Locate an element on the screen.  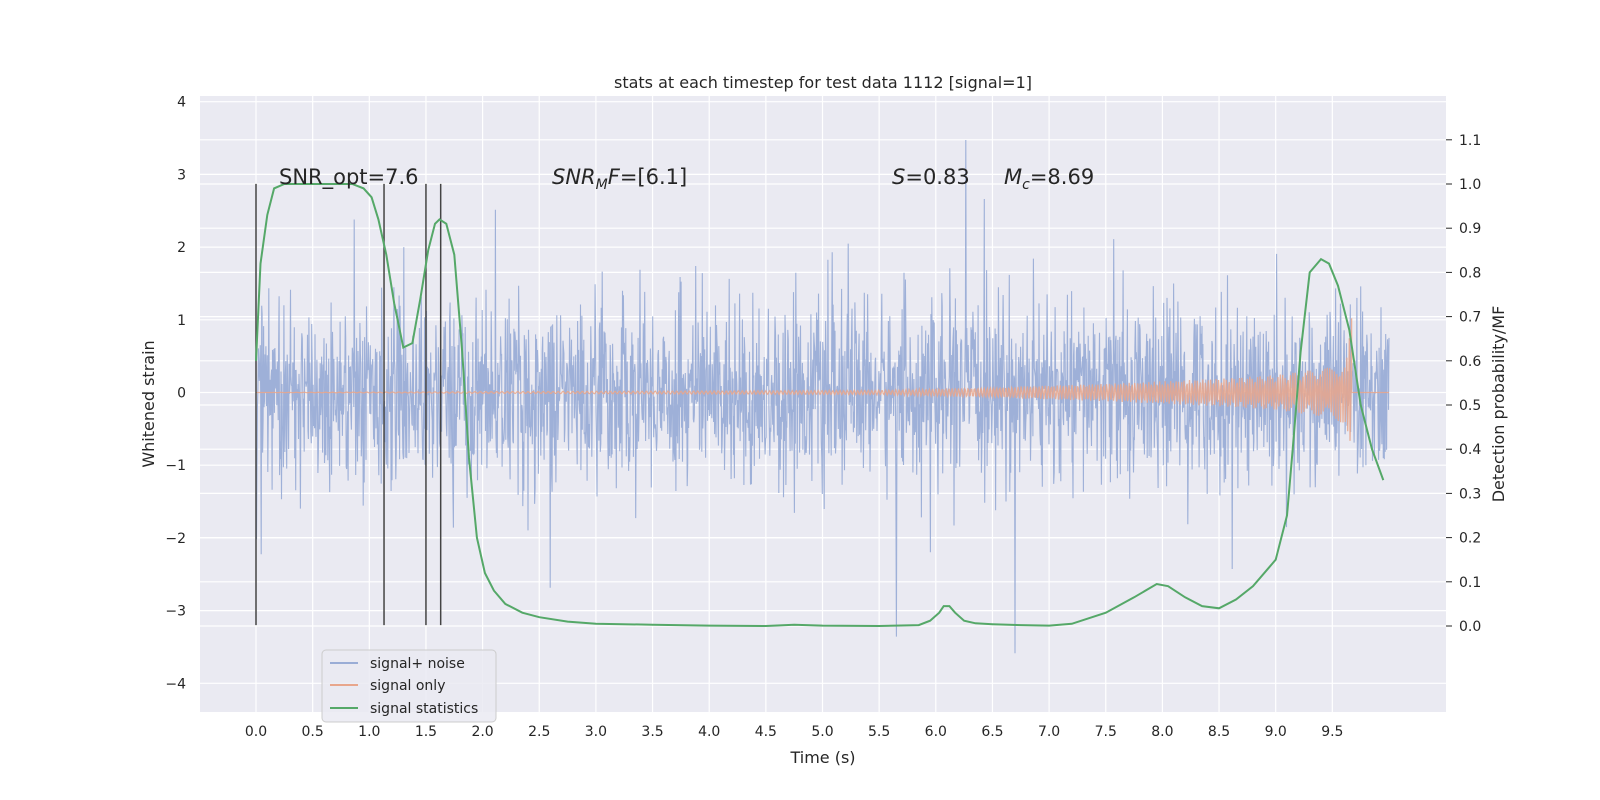
y-tick-label: 2 is located at coordinates (181, 248).